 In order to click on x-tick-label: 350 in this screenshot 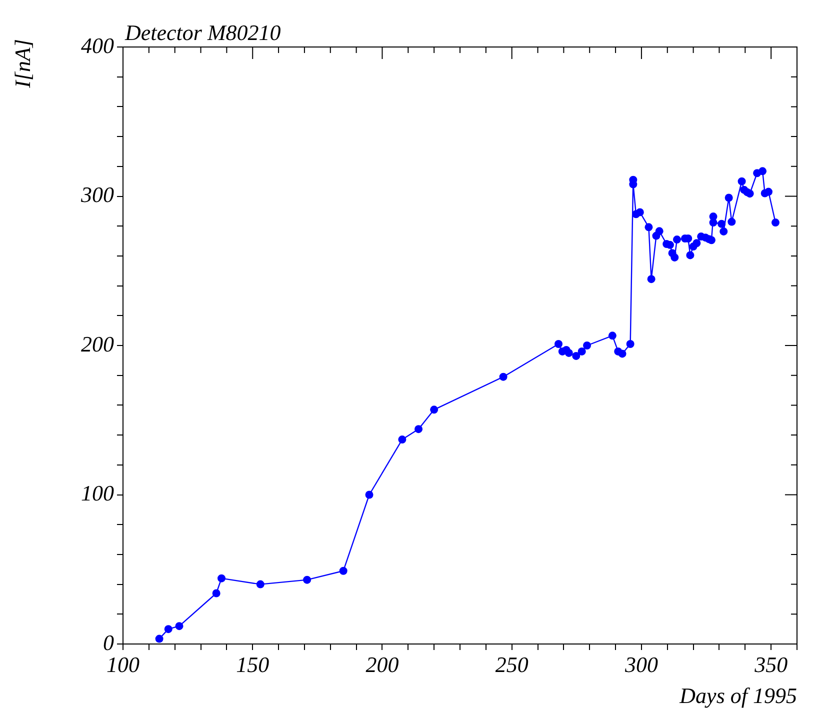, I will do `click(771, 664)`.